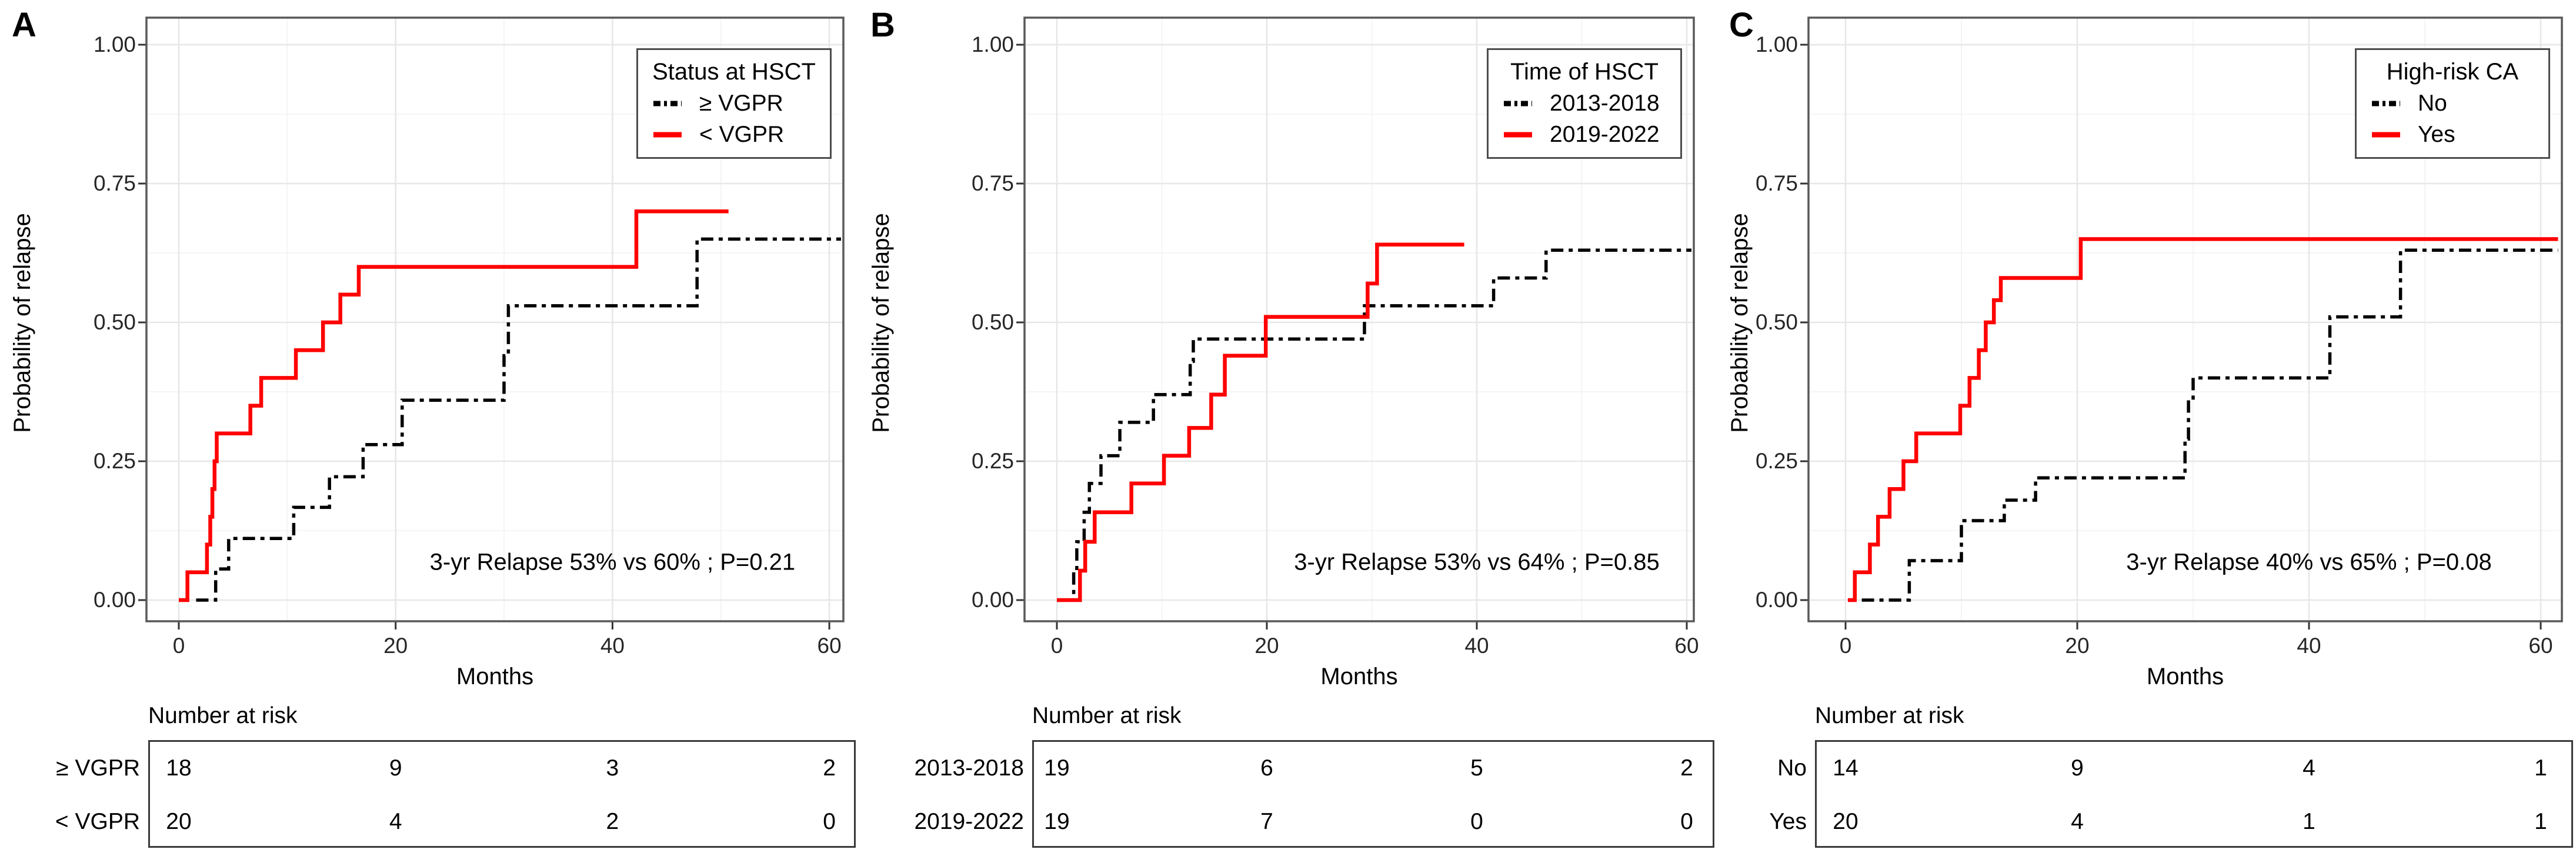  Describe the element at coordinates (2309, 562) in the screenshot. I see `annotation-text: 3-yr Relapse 40% vs 65% ; P=0.08` at that location.